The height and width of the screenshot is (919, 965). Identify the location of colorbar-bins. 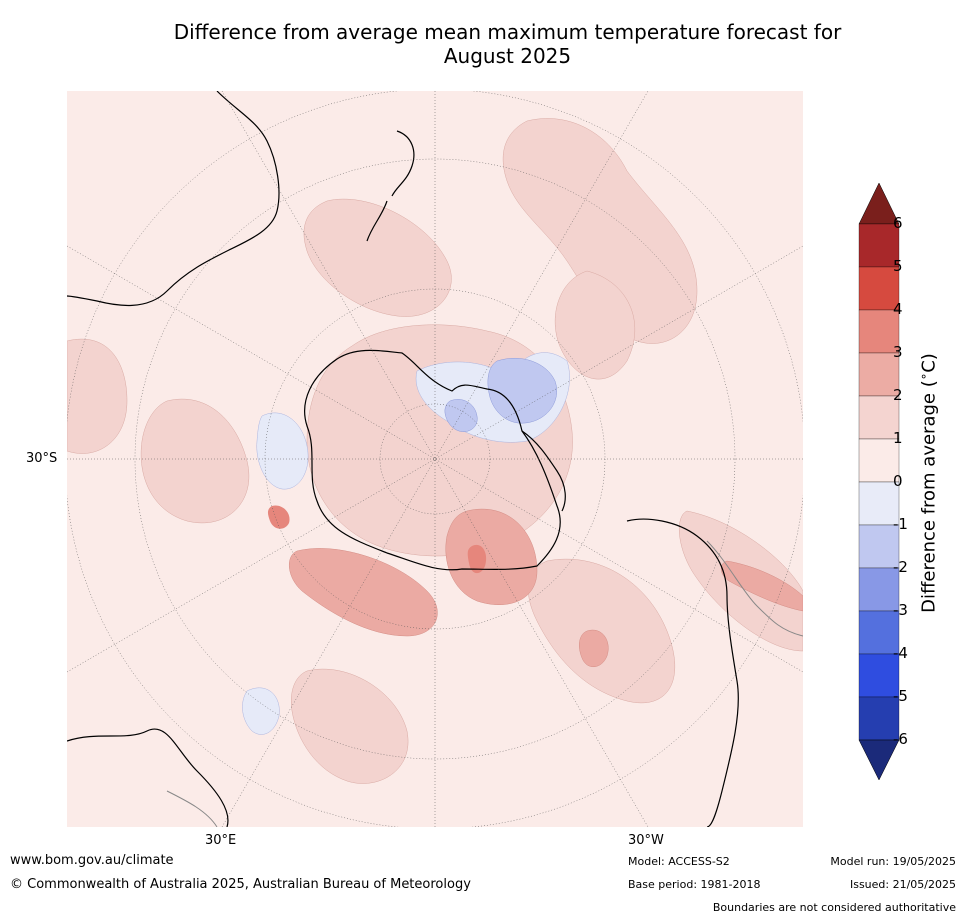
(879, 482).